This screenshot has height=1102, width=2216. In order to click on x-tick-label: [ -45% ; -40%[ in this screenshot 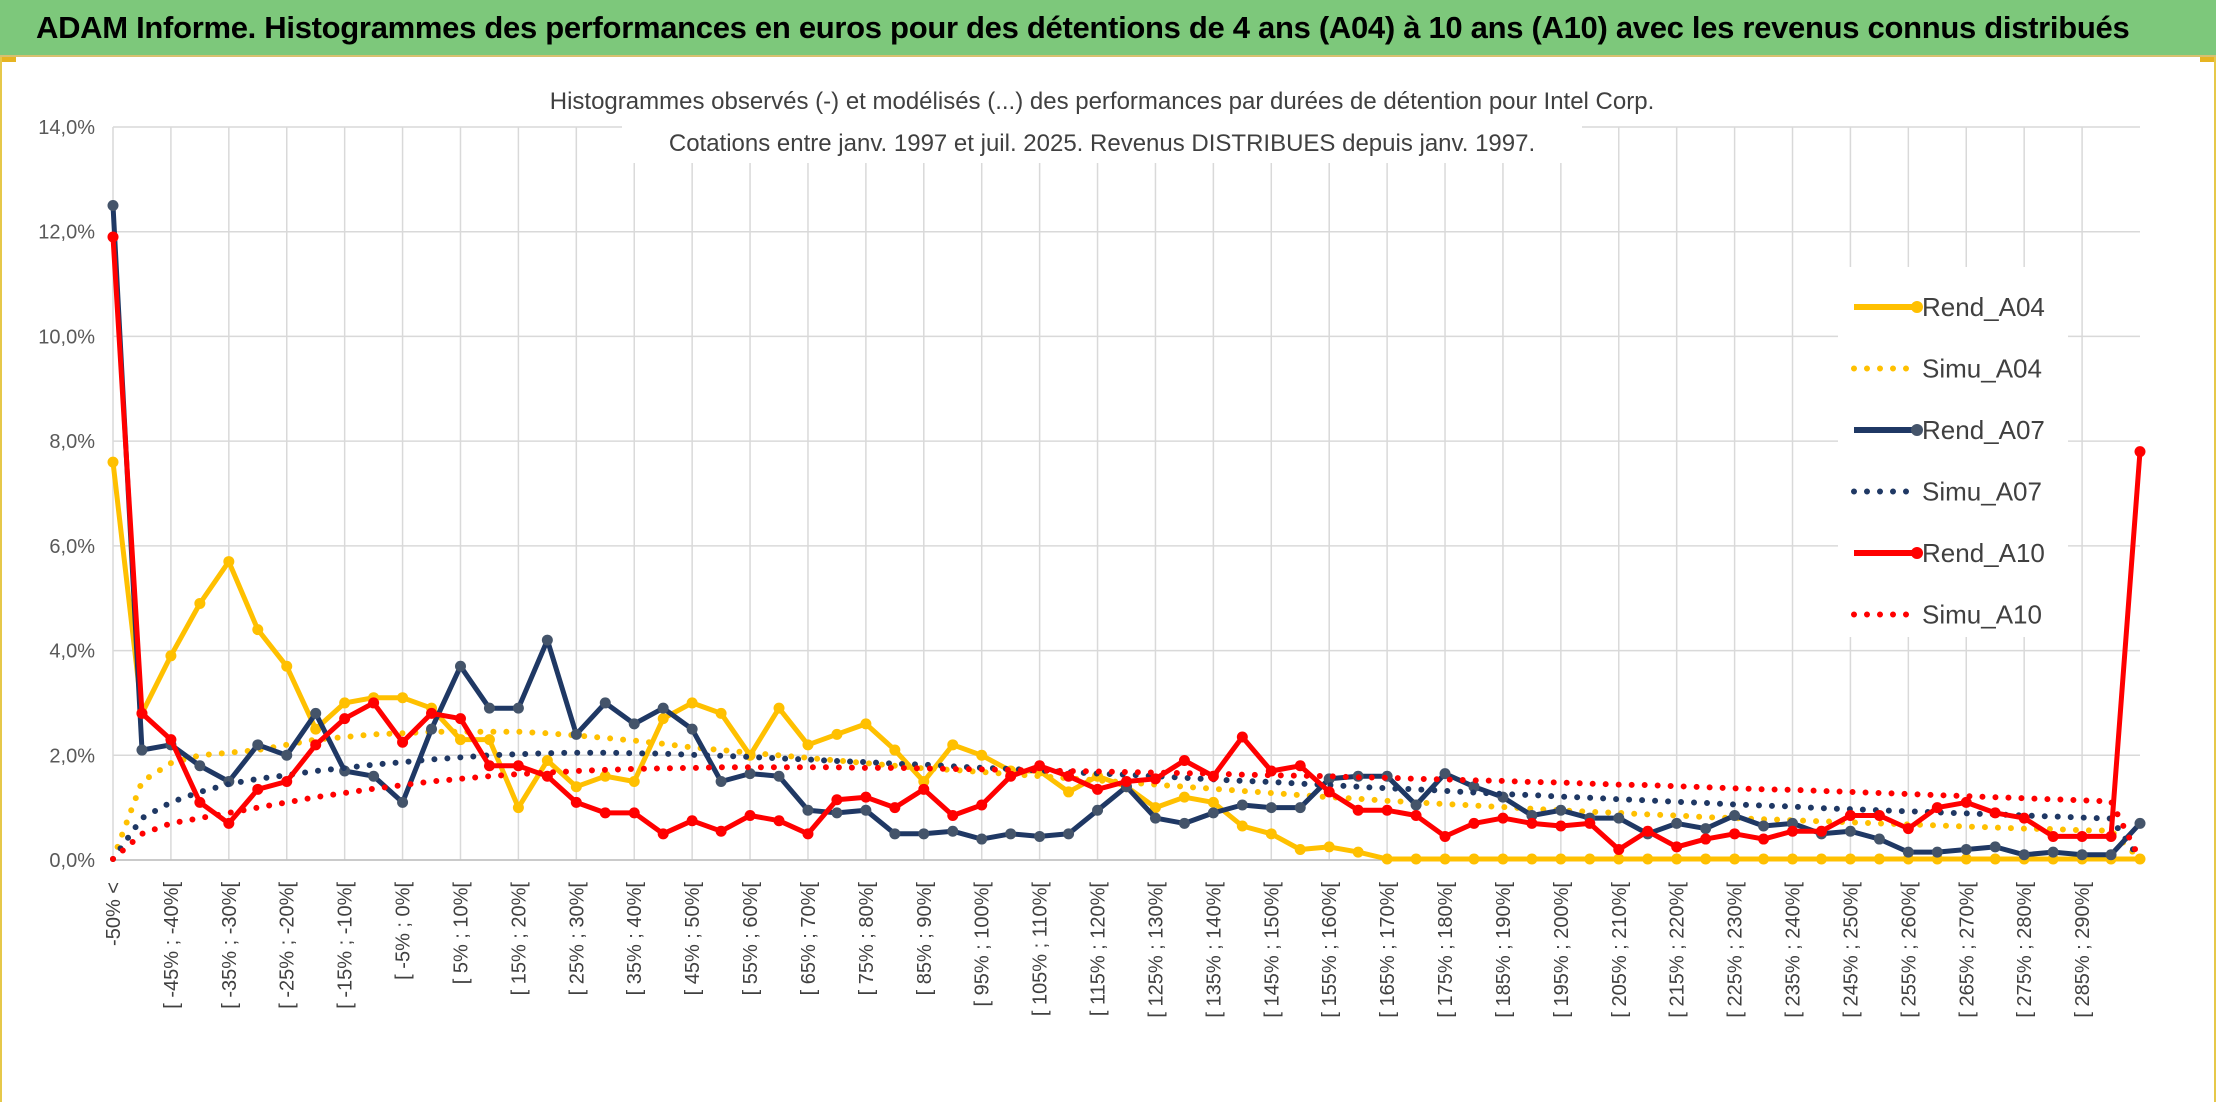, I will do `click(172, 945)`.